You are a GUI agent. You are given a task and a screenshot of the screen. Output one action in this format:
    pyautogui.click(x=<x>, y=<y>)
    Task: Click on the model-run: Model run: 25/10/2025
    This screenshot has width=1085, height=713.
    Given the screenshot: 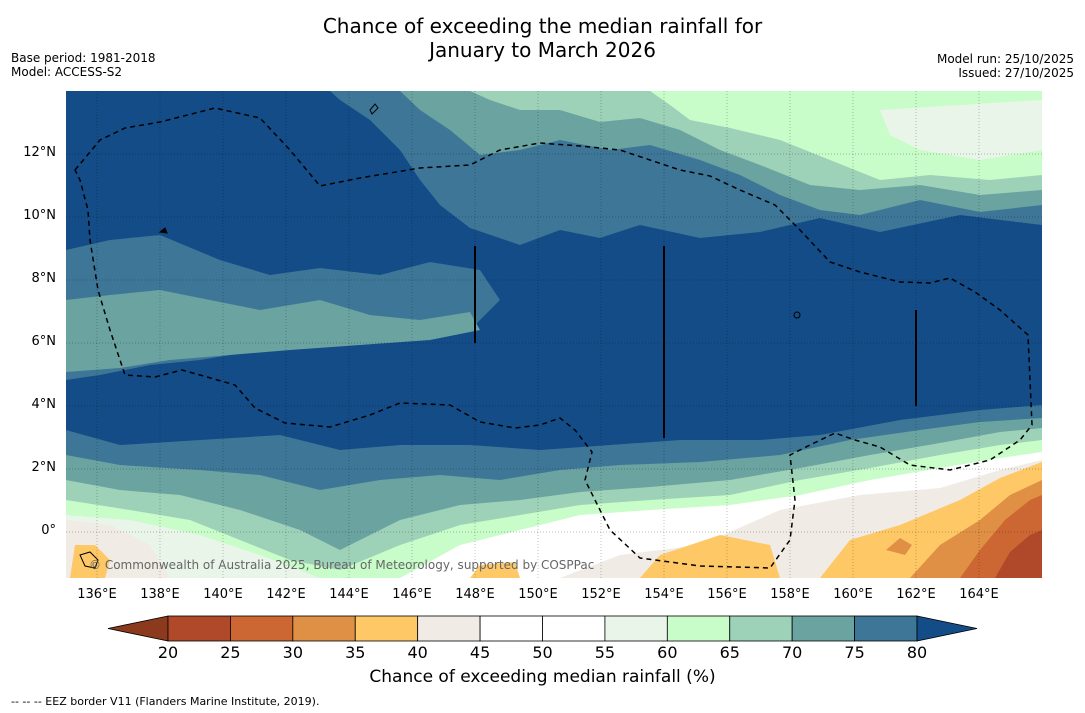 What is the action you would take?
    pyautogui.click(x=1005, y=59)
    